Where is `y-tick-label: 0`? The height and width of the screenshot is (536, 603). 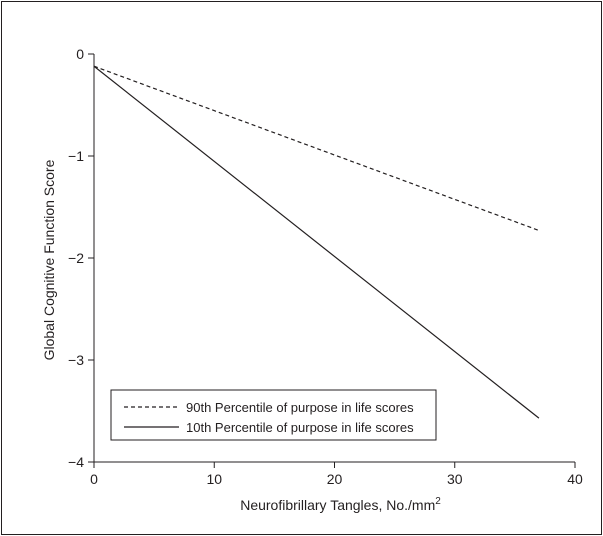 y-tick-label: 0 is located at coordinates (80, 54).